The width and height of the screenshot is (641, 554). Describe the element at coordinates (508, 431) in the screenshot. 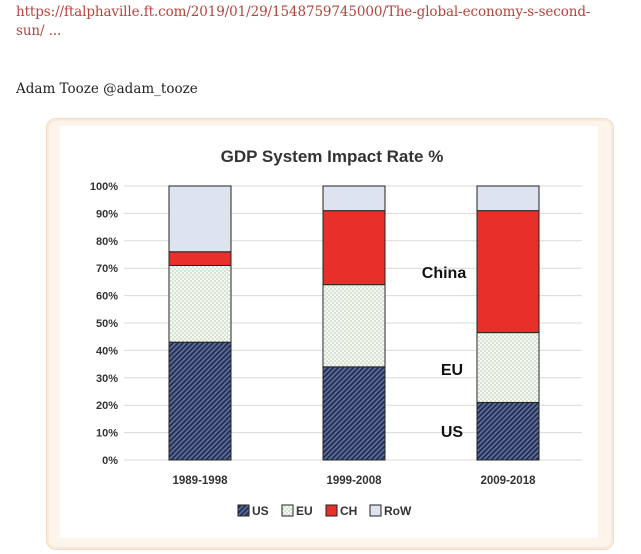

I see `bar-us-2009-2018` at that location.